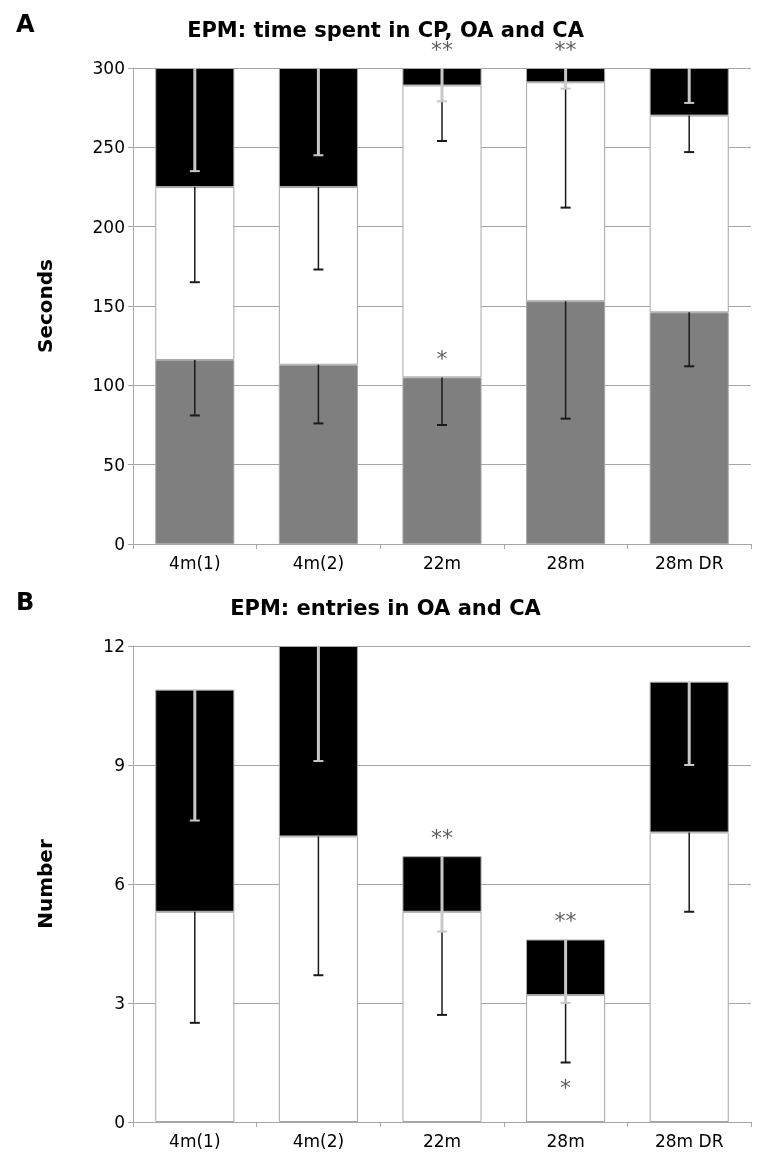  I want to click on text: B, so click(25, 602).